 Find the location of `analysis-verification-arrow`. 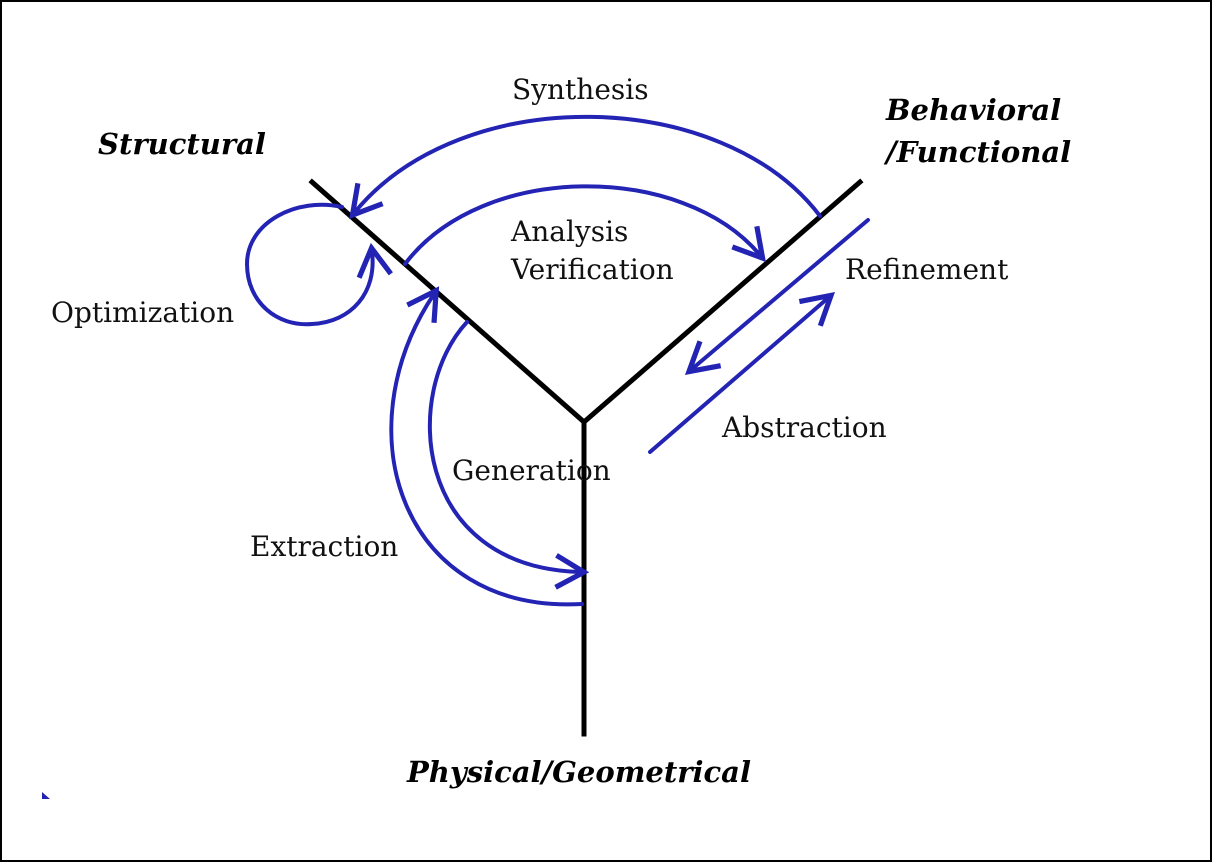

analysis-verification-arrow is located at coordinates (584, 225).